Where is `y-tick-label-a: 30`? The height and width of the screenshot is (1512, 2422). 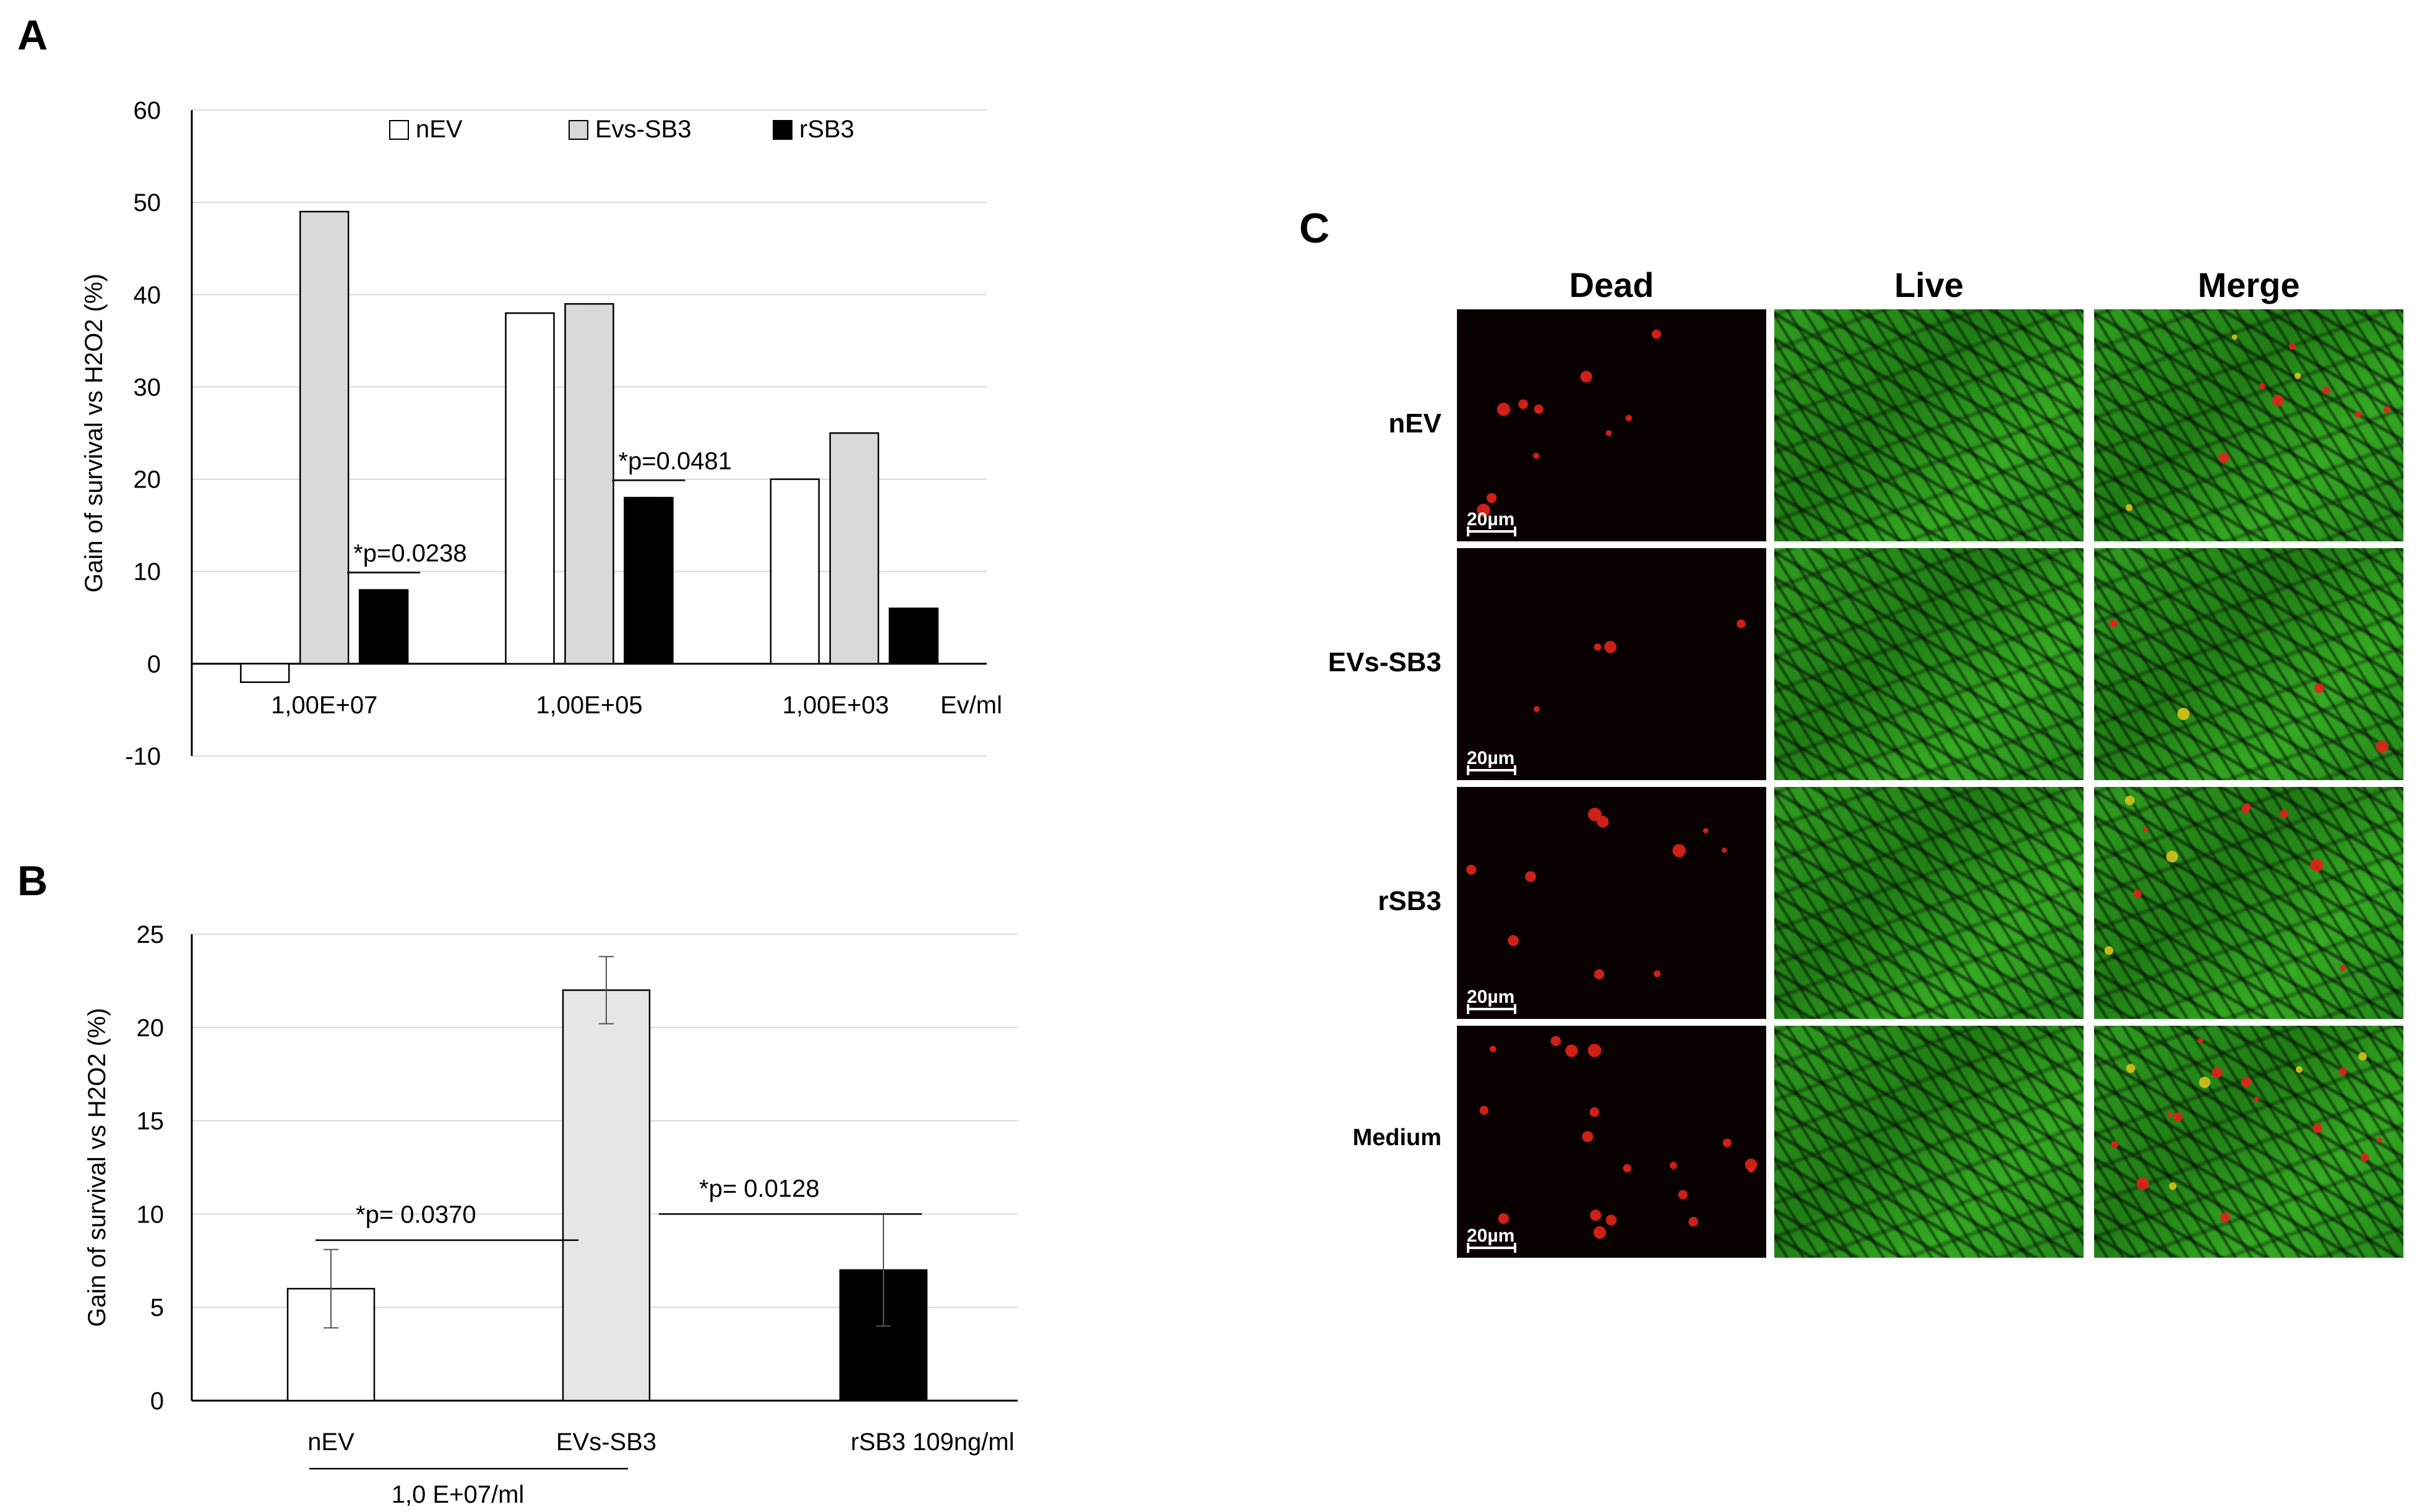 y-tick-label-a: 30 is located at coordinates (147, 387).